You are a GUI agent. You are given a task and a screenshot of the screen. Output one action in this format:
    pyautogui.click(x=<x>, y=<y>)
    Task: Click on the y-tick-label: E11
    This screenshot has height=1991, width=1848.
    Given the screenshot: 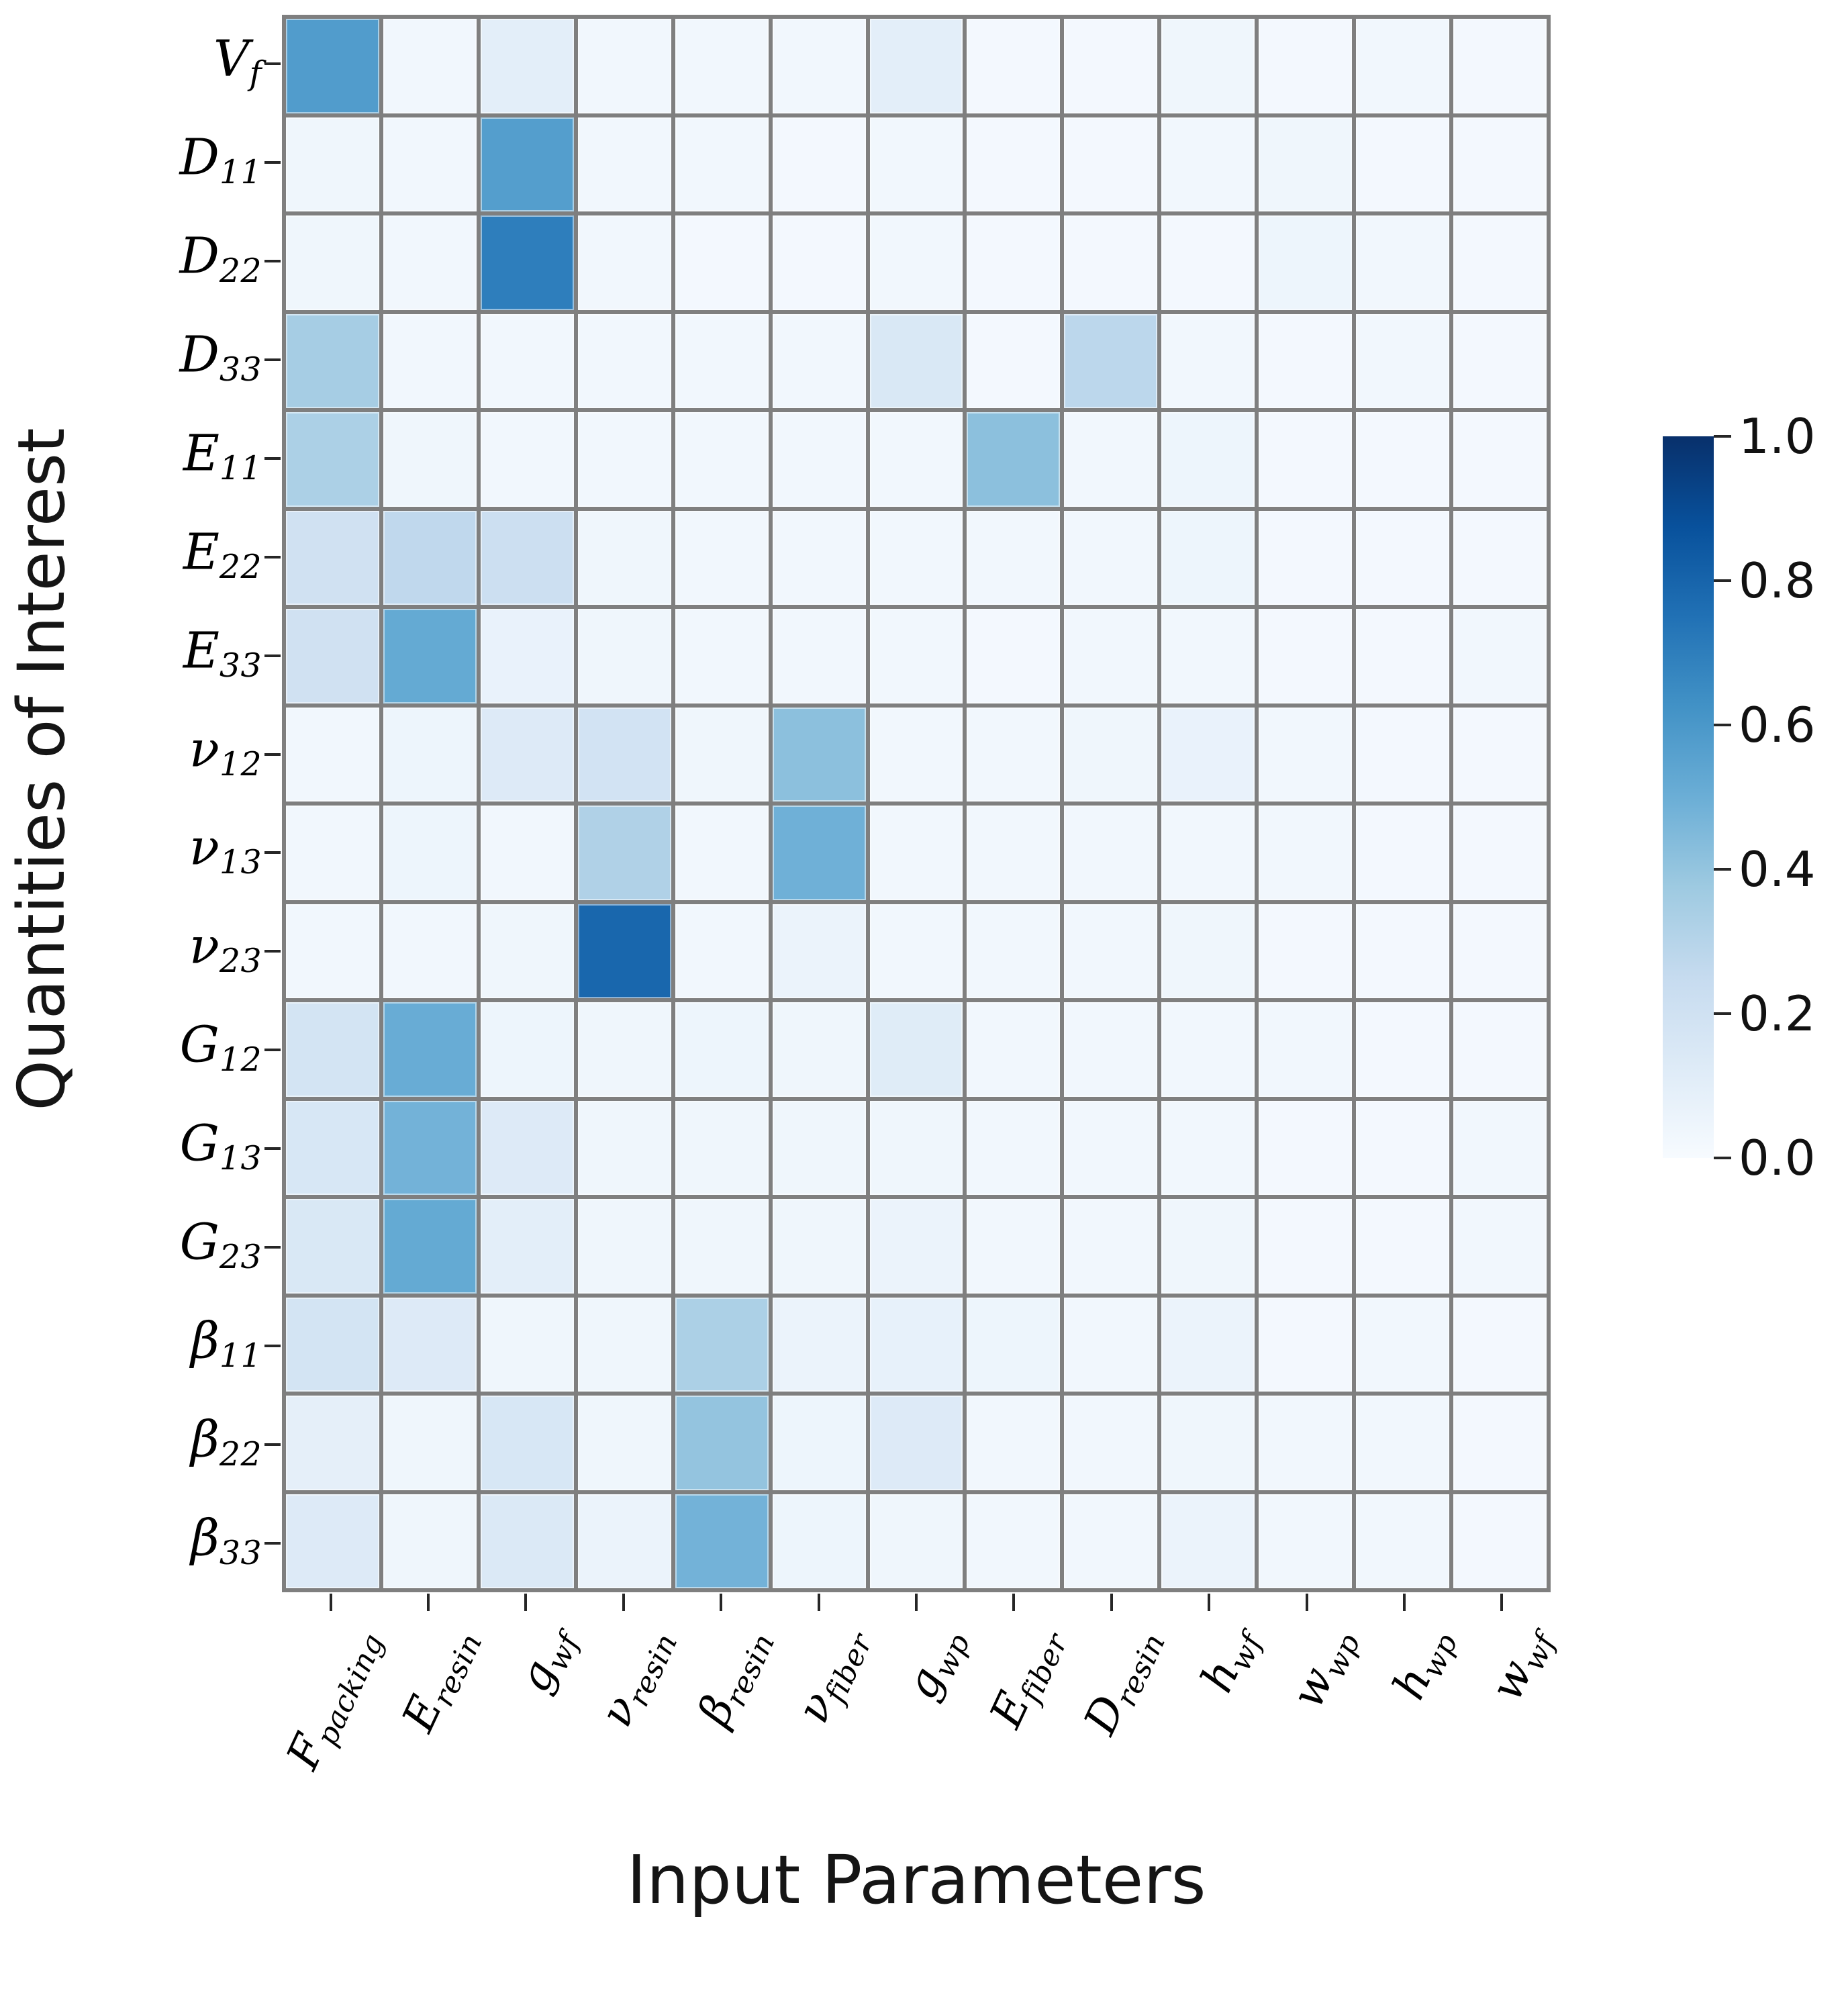 What is the action you would take?
    pyautogui.click(x=223, y=456)
    